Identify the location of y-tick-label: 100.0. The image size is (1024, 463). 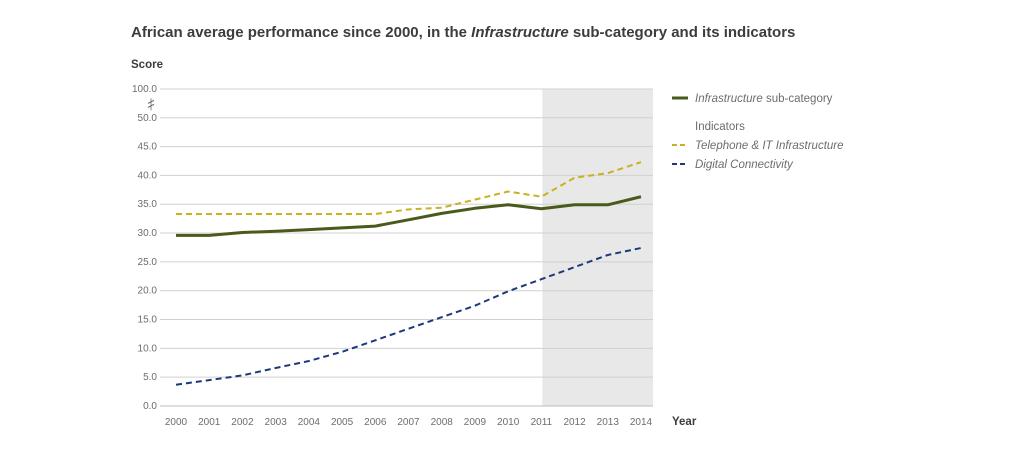
(144, 89).